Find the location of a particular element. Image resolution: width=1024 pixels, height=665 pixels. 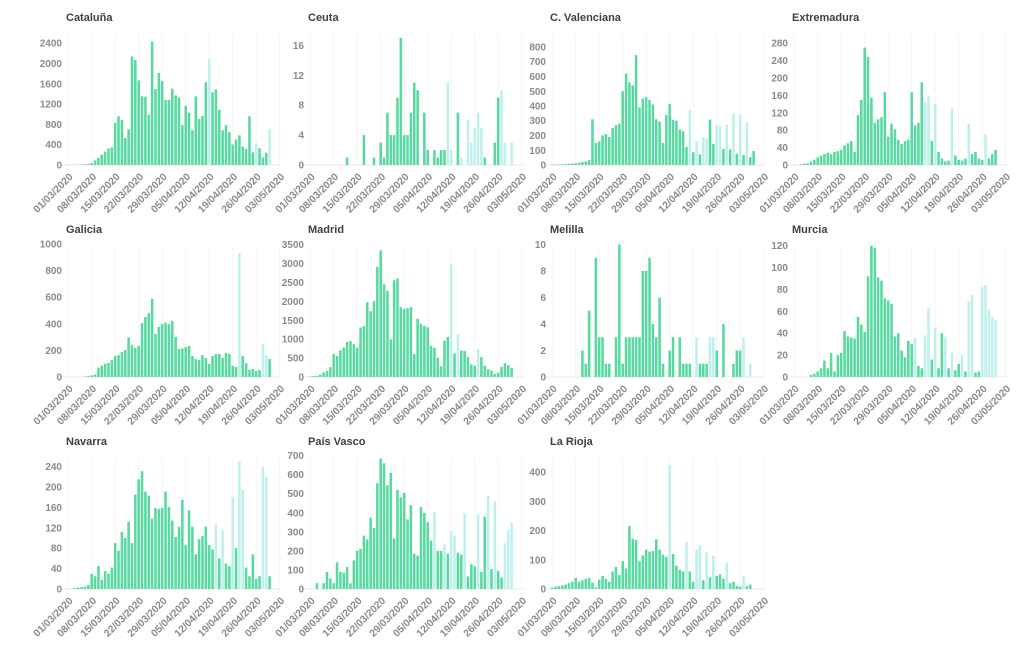

svg-text: 3500 is located at coordinates (293, 245).